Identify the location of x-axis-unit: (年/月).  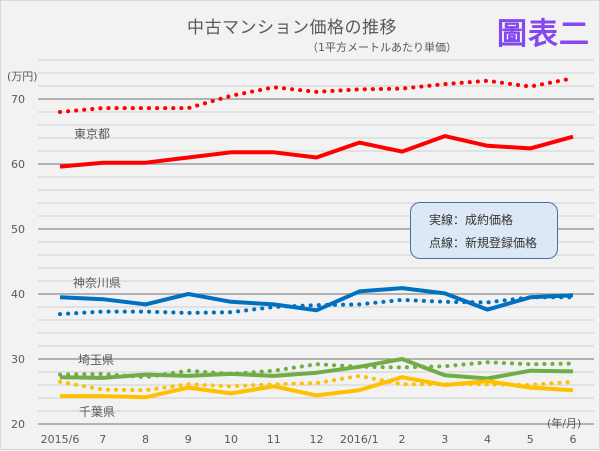
(564, 423).